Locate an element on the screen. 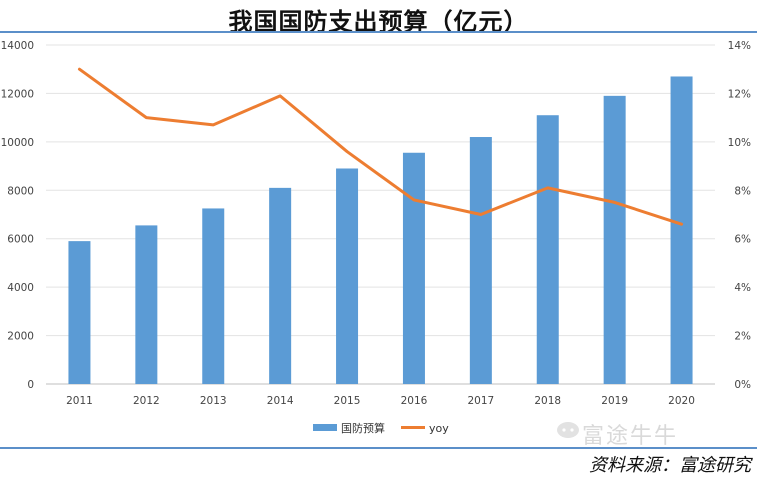 The width and height of the screenshot is (757, 477). left-axis-tick-label: 0 is located at coordinates (30, 385).